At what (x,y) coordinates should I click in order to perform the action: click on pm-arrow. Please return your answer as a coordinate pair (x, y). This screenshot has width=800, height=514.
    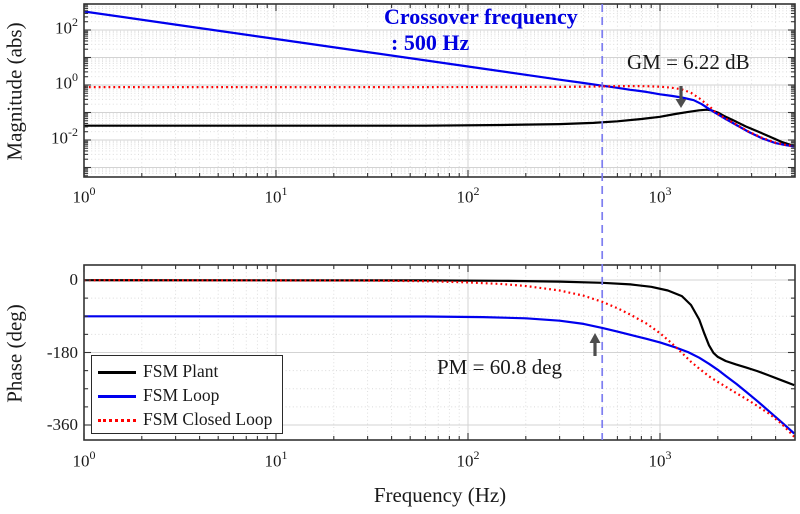
    Looking at the image, I should click on (595, 344).